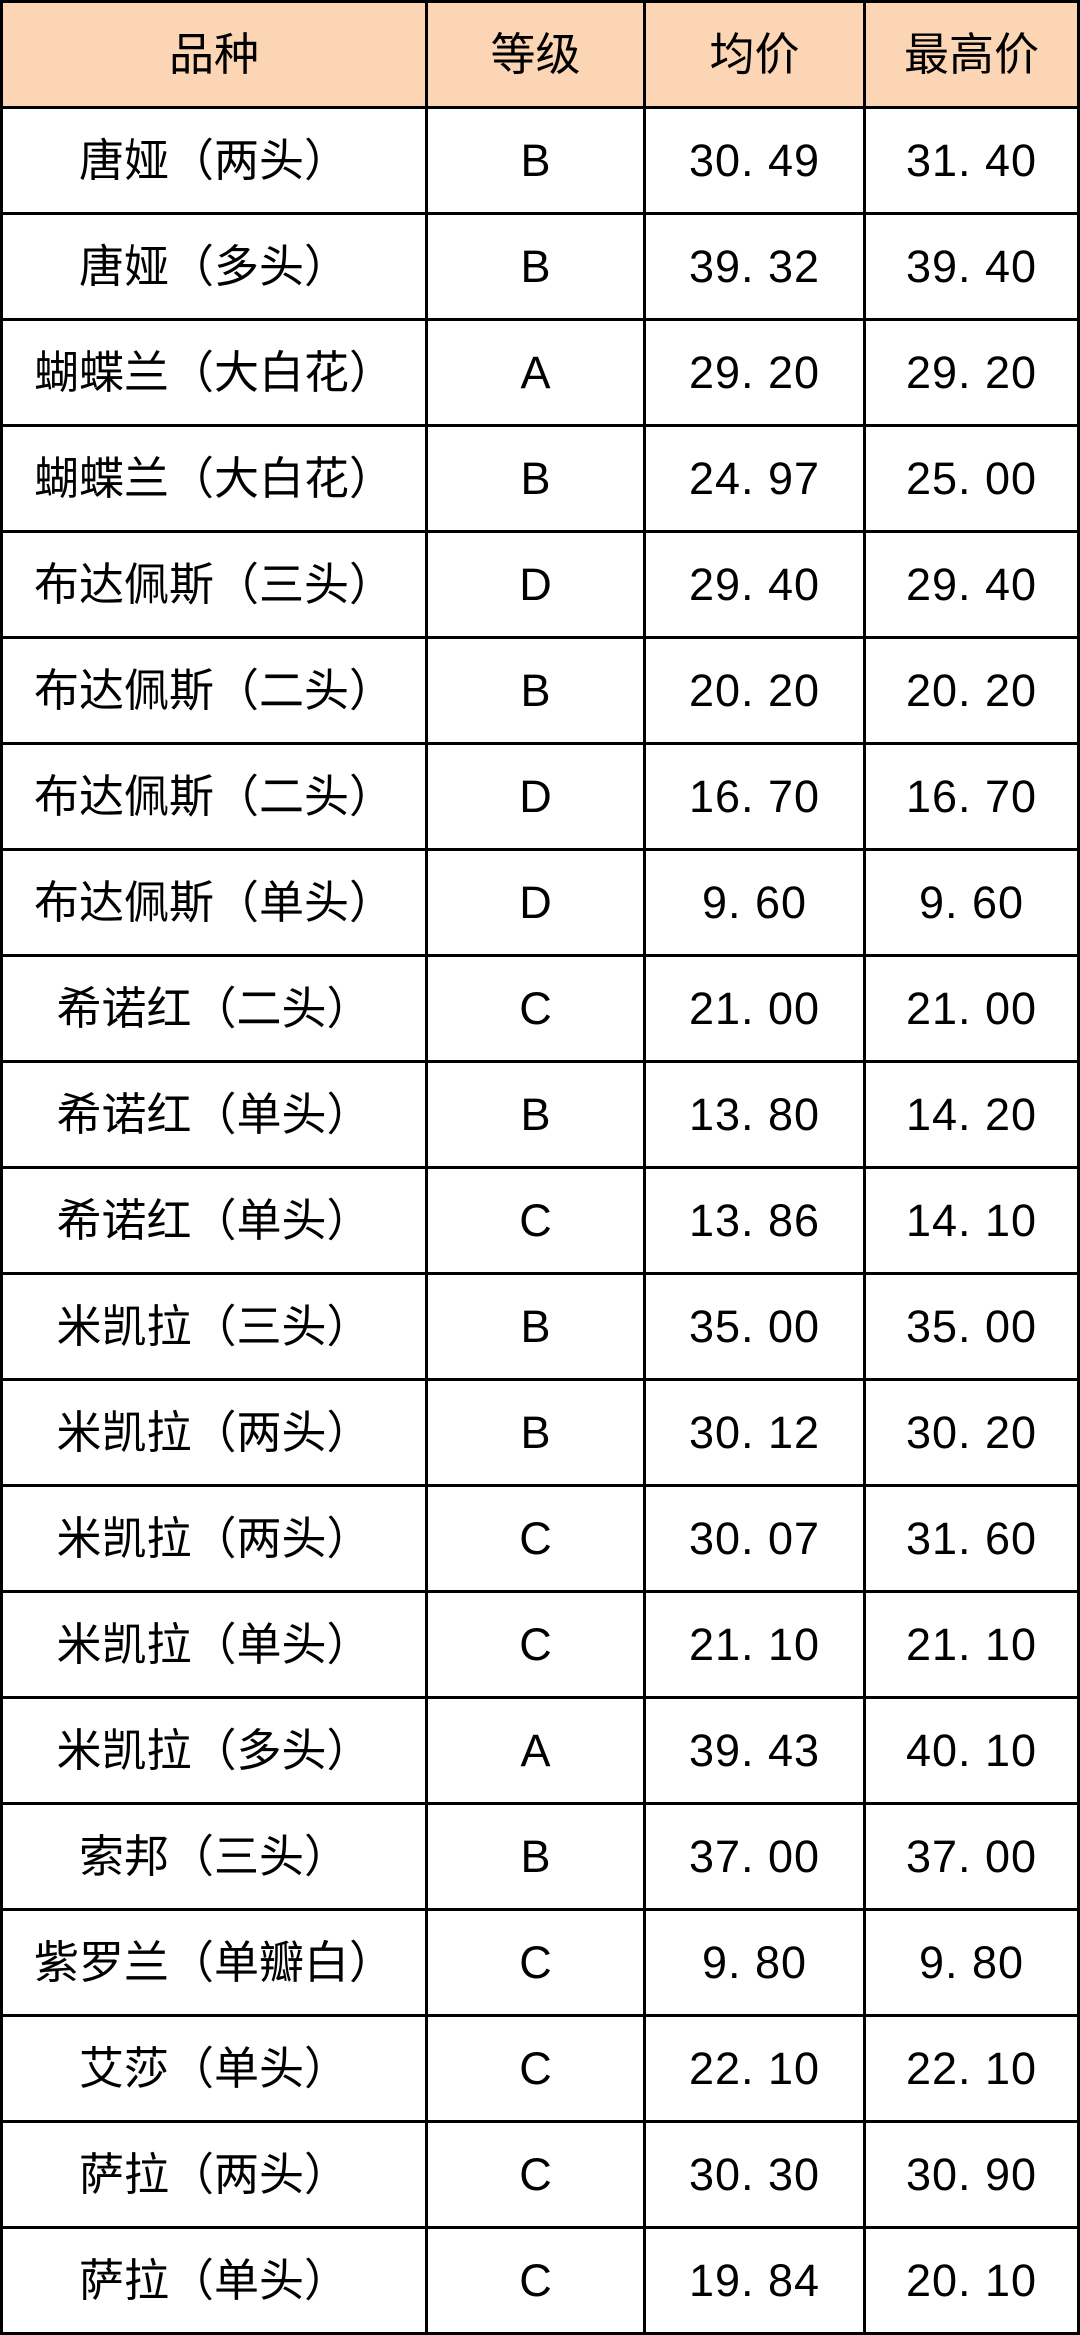 This screenshot has width=1080, height=2335. Describe the element at coordinates (214, 160) in the screenshot. I see `variety-cell: 唐娅（两头）` at that location.